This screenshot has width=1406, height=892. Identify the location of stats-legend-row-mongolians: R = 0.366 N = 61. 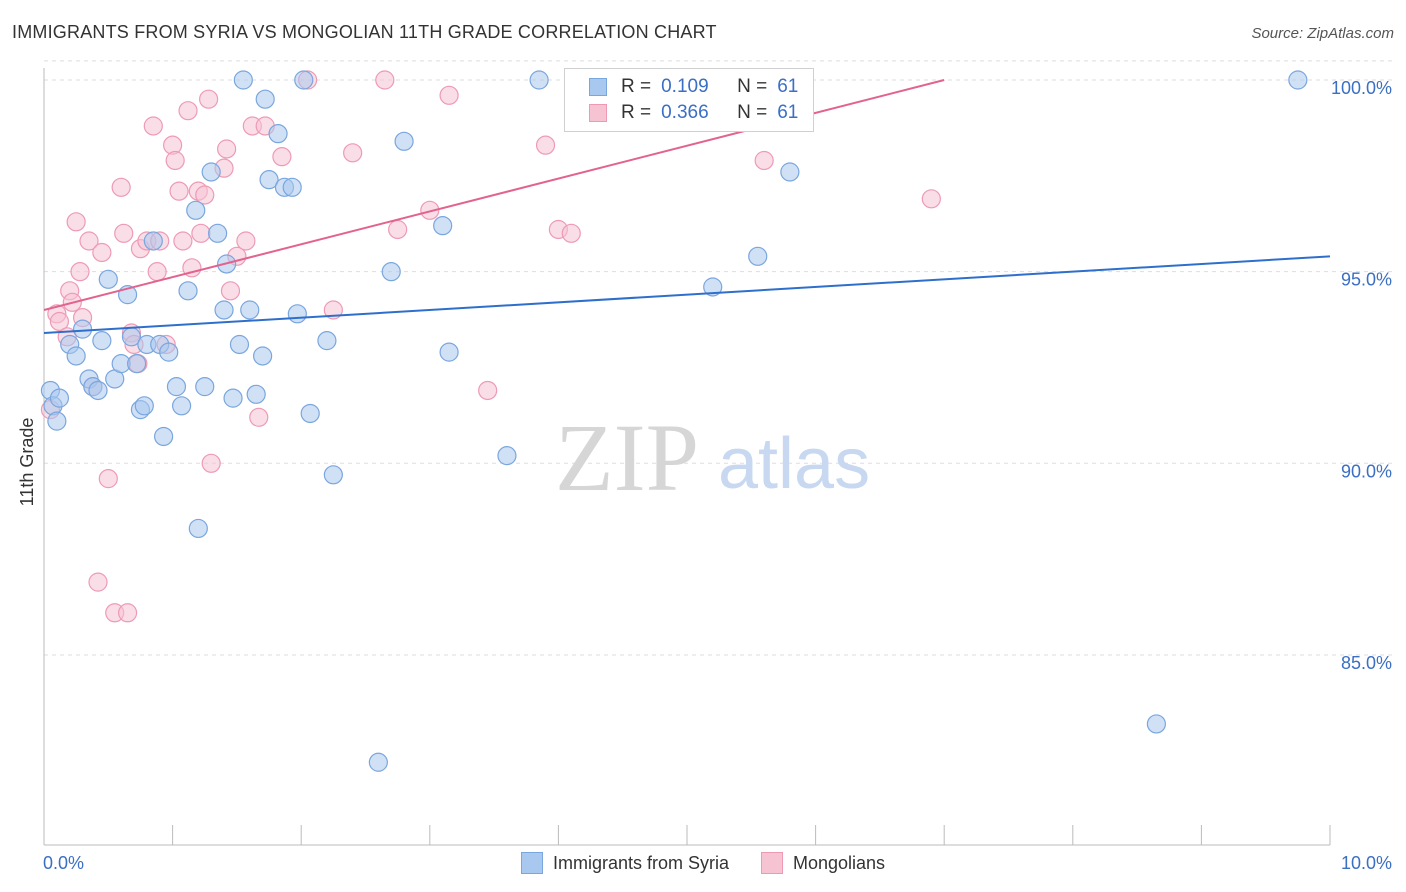
(693, 113).